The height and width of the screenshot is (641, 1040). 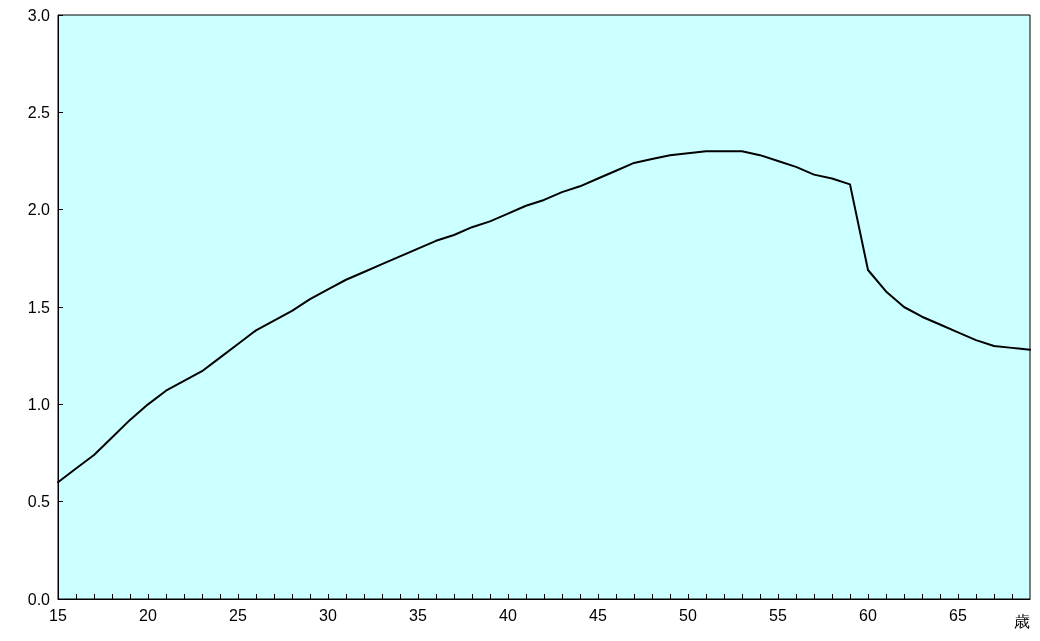 I want to click on x-axis-title: 歳, so click(x=1022, y=621).